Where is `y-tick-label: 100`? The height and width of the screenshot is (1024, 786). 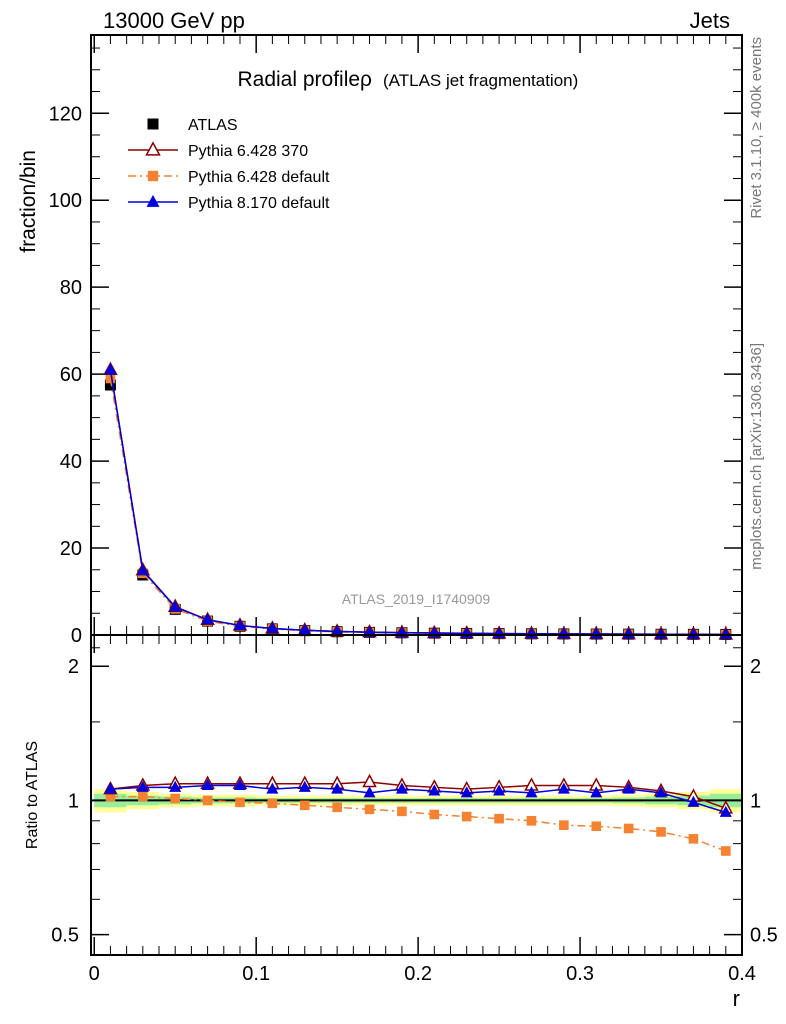 y-tick-label: 100 is located at coordinates (65, 201).